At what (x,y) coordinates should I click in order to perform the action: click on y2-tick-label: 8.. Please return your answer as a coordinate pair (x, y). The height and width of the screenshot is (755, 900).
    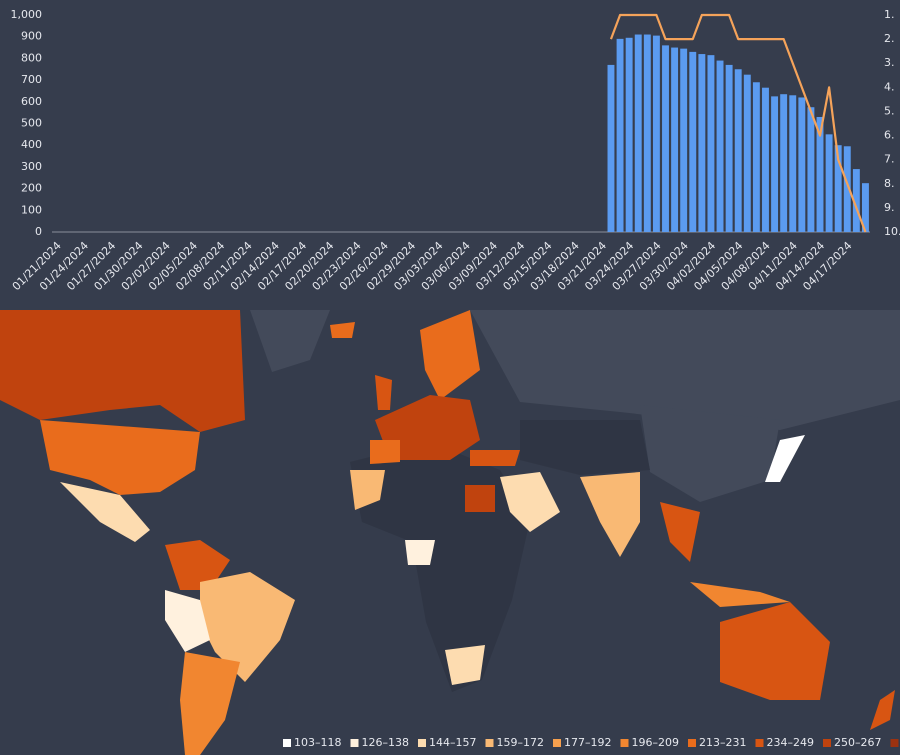
    Looking at the image, I should click on (889, 183).